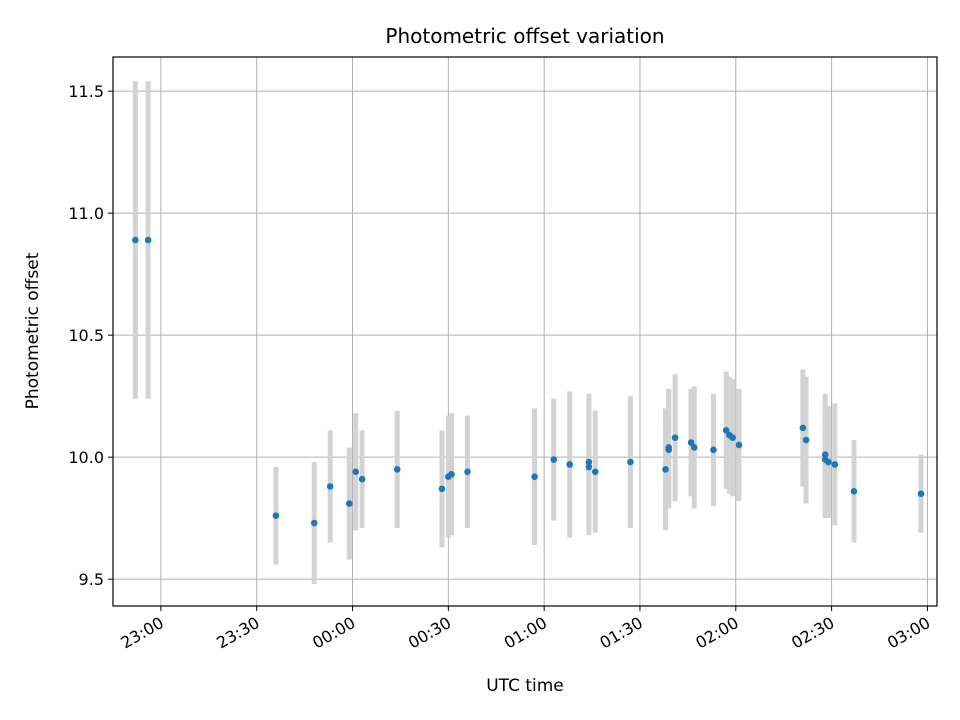 The height and width of the screenshot is (720, 960). Describe the element at coordinates (86, 213) in the screenshot. I see `y-tick-label: 11.0` at that location.